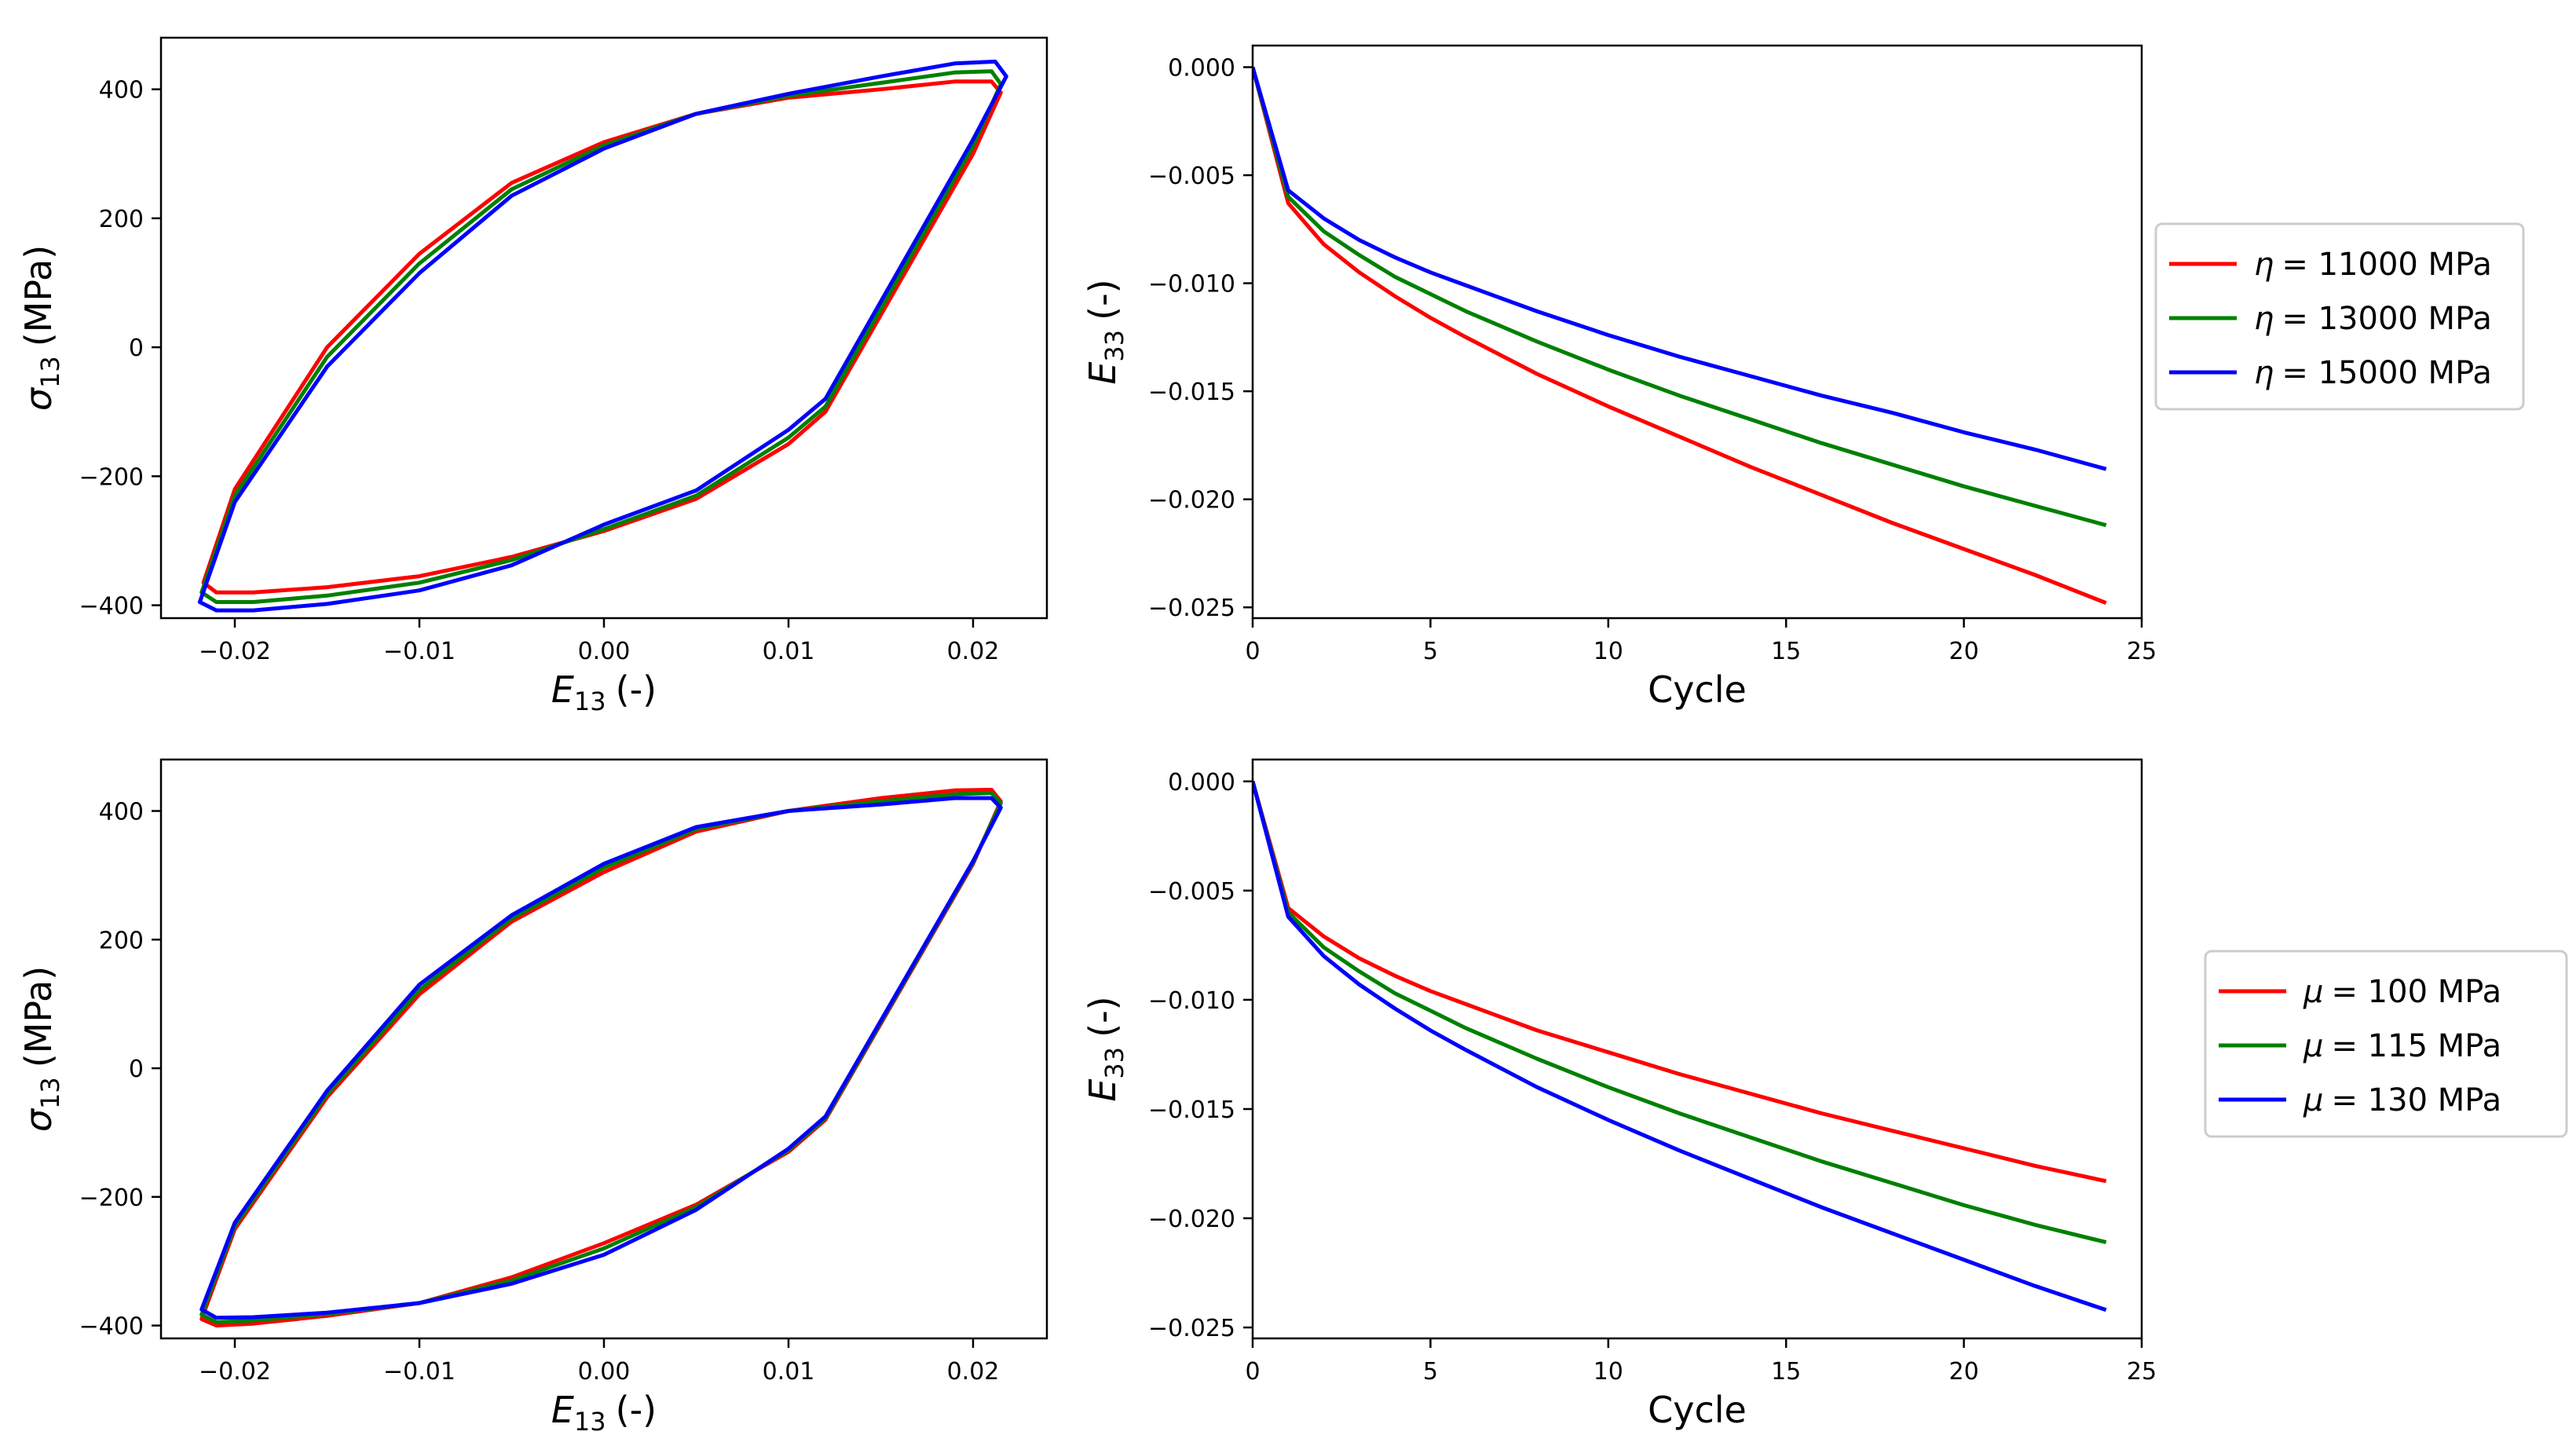  I want to click on series-group-bottom-right, so click(1680, 1046).